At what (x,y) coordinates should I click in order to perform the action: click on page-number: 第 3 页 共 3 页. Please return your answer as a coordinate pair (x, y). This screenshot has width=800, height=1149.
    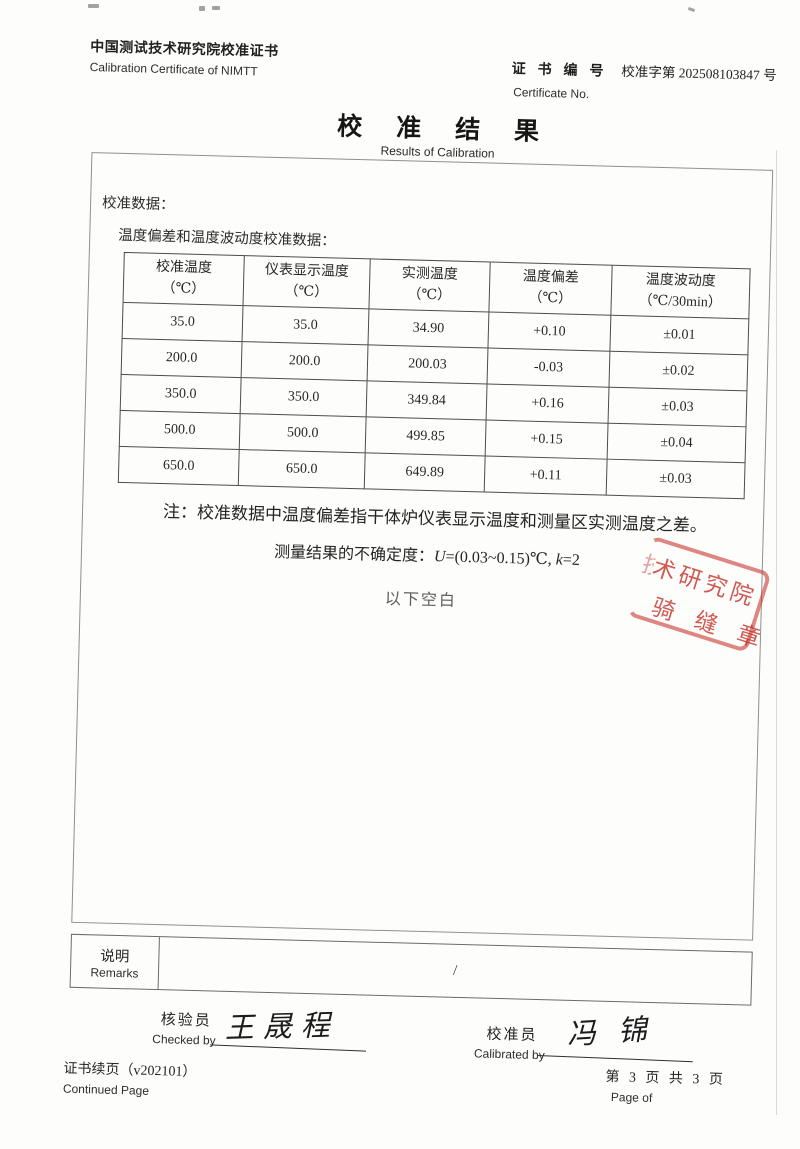
    Looking at the image, I should click on (665, 1077).